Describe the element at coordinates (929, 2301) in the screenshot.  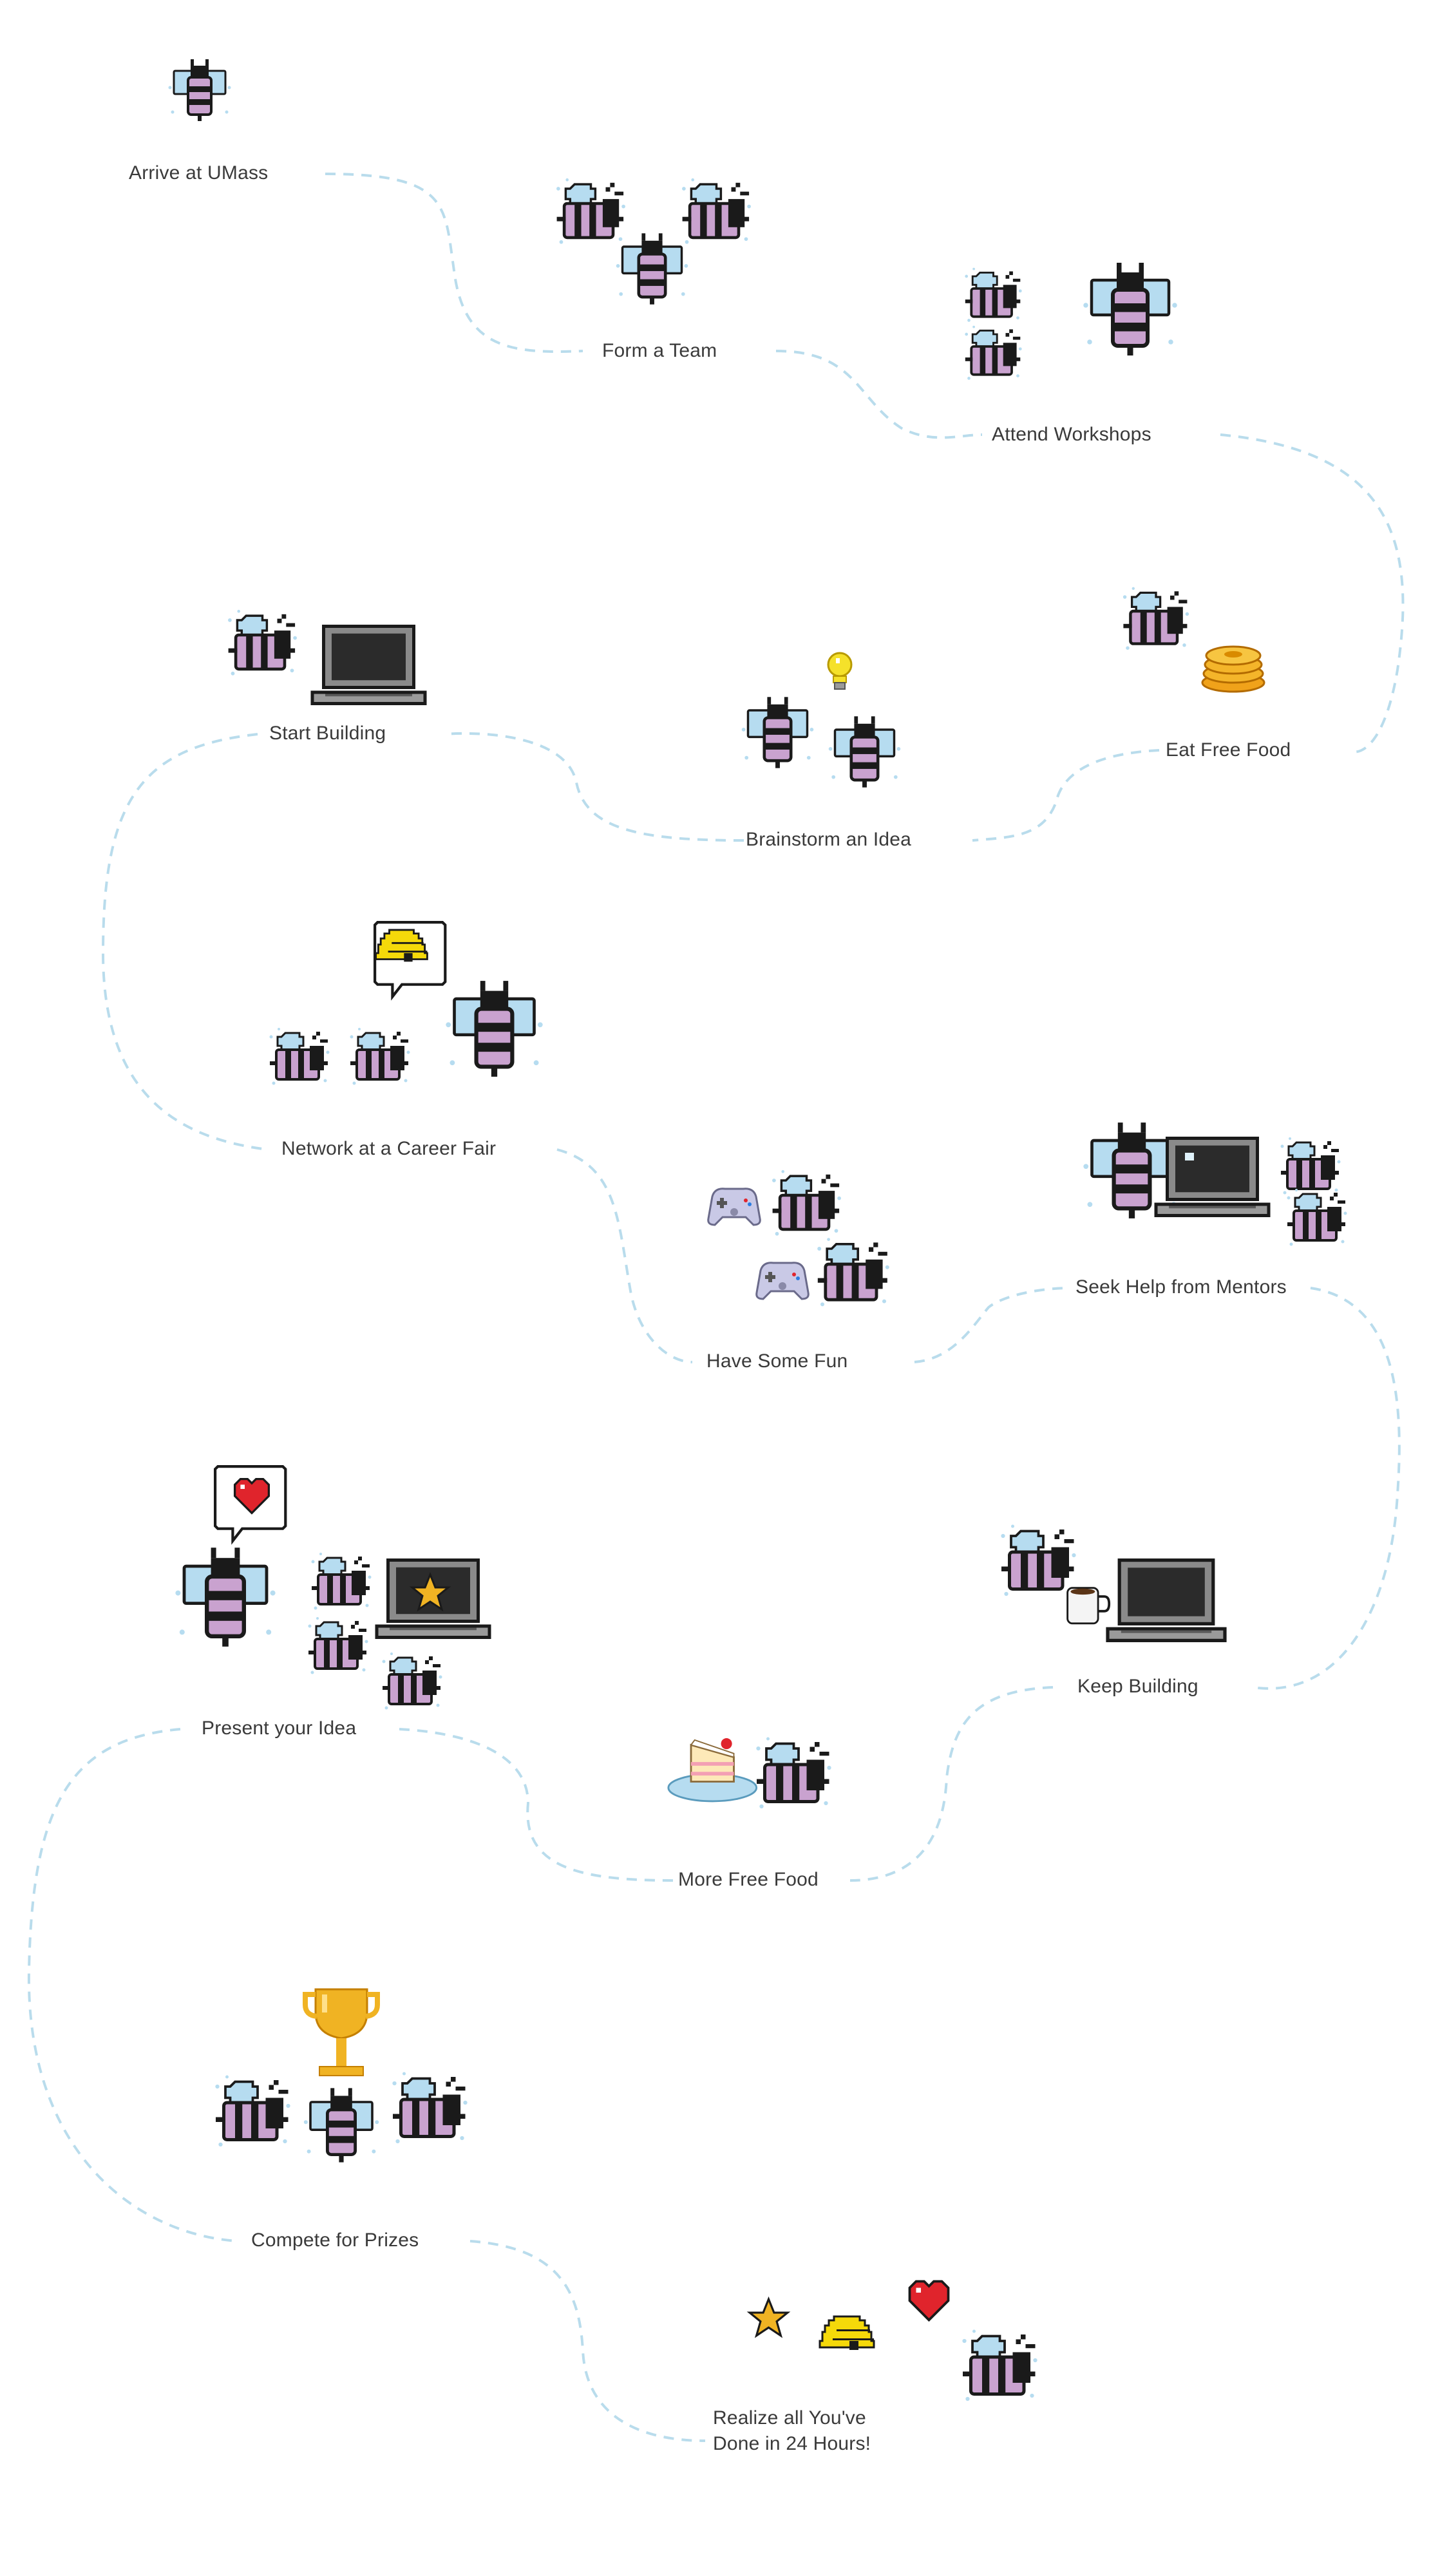
I see `heart-icon` at that location.